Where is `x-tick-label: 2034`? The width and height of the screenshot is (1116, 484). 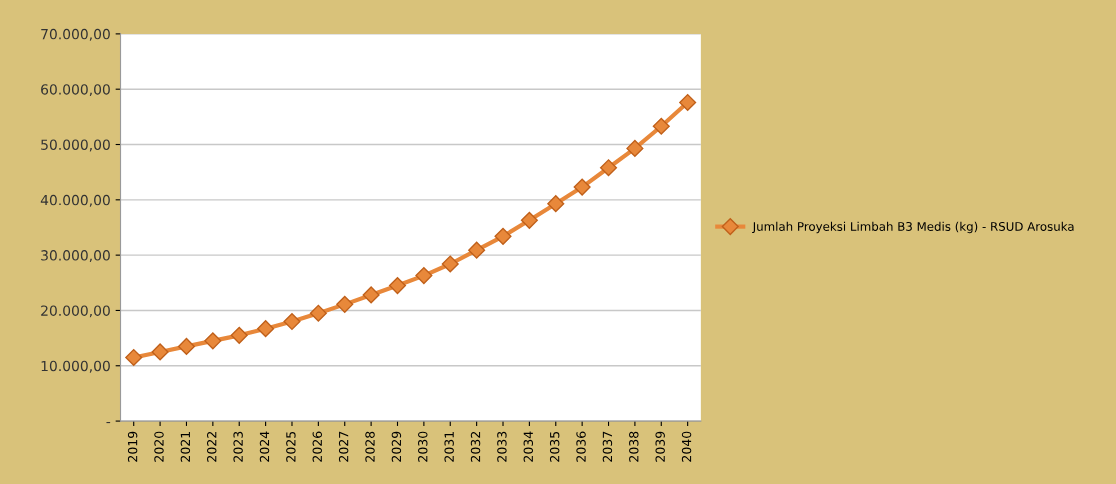
x-tick-label: 2034 is located at coordinates (528, 446).